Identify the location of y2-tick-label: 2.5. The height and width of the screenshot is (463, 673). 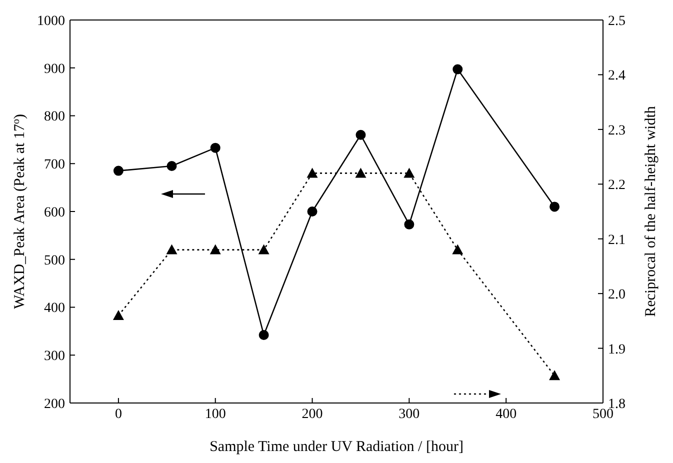
(617, 21).